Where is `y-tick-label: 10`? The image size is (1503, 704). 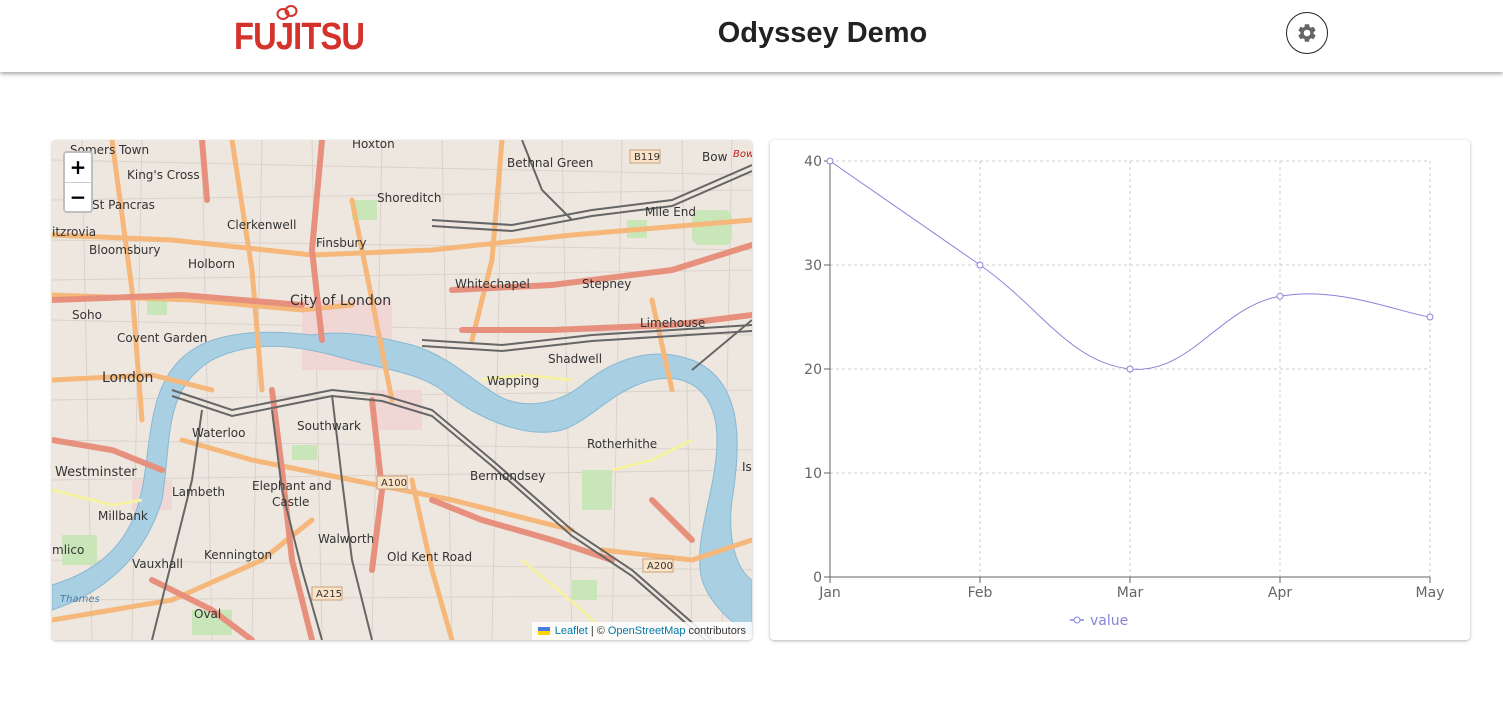 y-tick-label: 10 is located at coordinates (813, 474).